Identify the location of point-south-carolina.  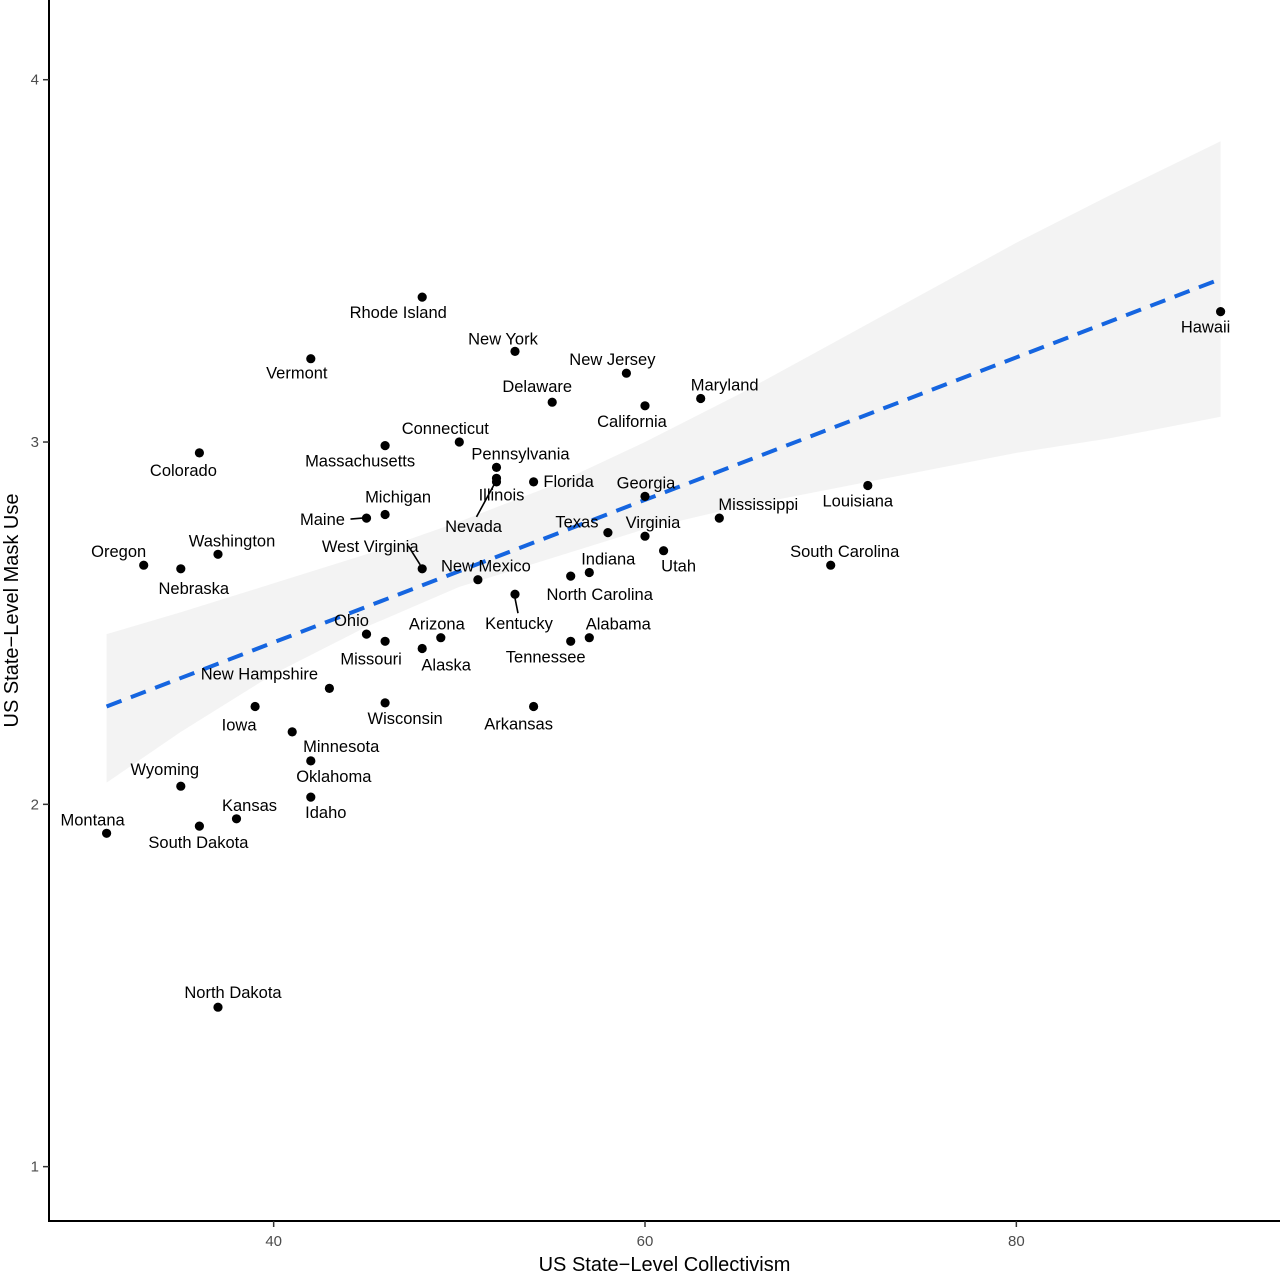
(831, 565).